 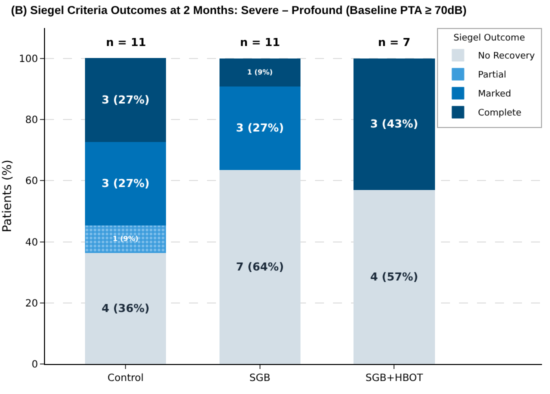 I want to click on y-tick-label: 100, so click(x=28, y=60).